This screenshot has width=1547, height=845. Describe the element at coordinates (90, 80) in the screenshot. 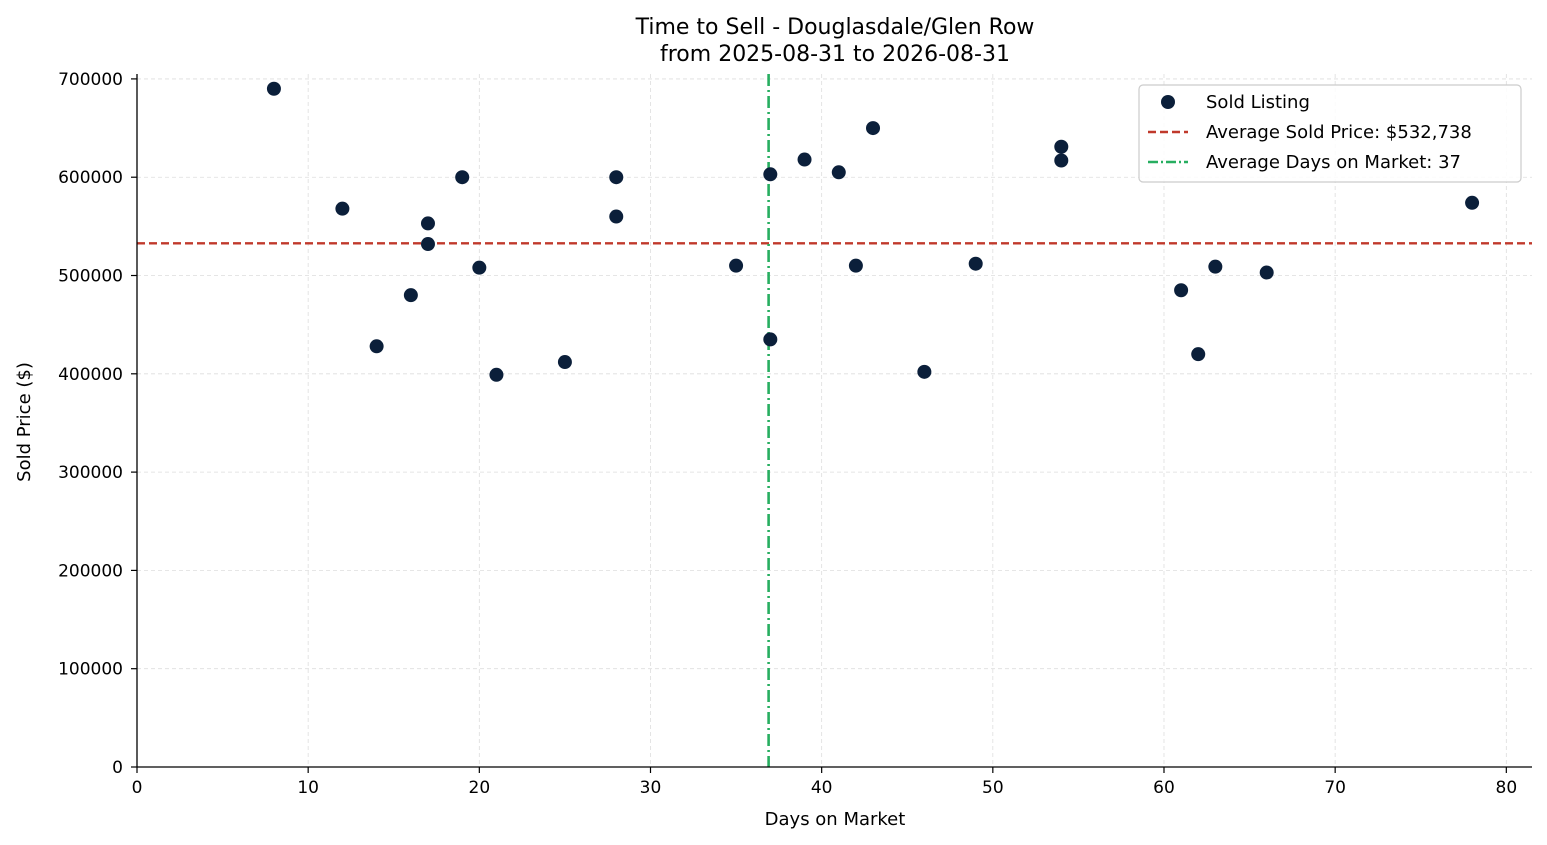

I see `y-tick-label: 700000` at that location.